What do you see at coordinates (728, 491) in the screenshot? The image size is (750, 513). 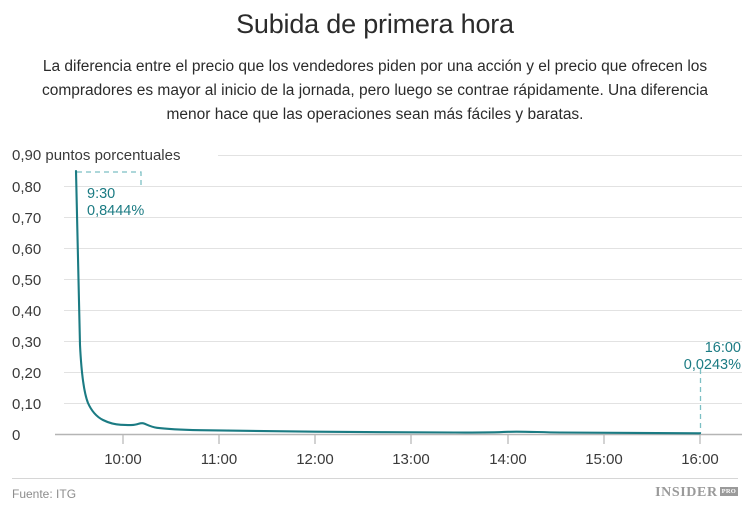 I see `brand-pro-badge: PRO` at bounding box center [728, 491].